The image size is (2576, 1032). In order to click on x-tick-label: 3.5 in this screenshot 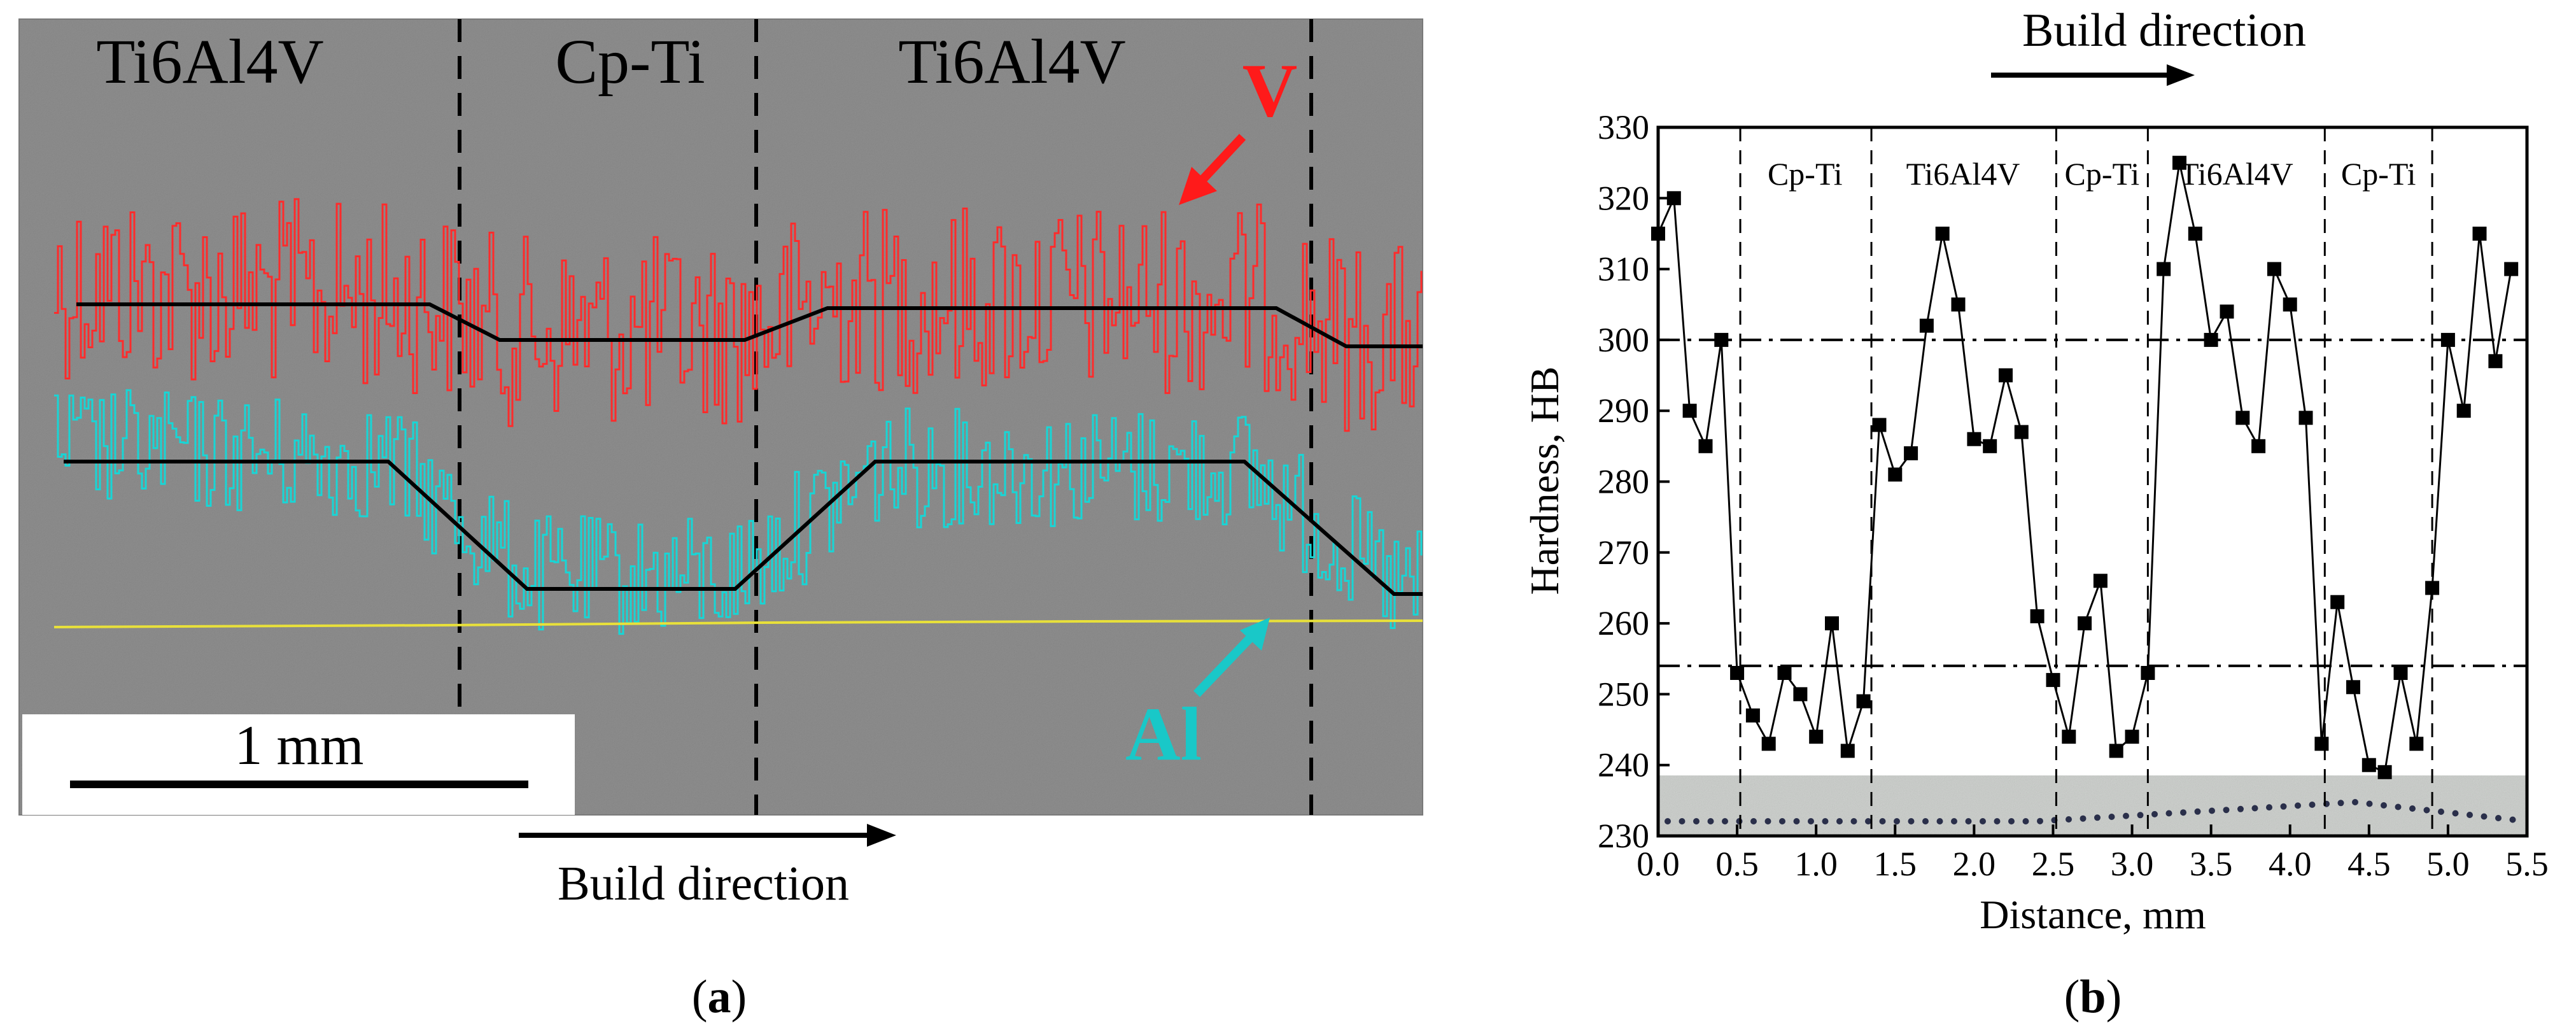, I will do `click(2211, 864)`.